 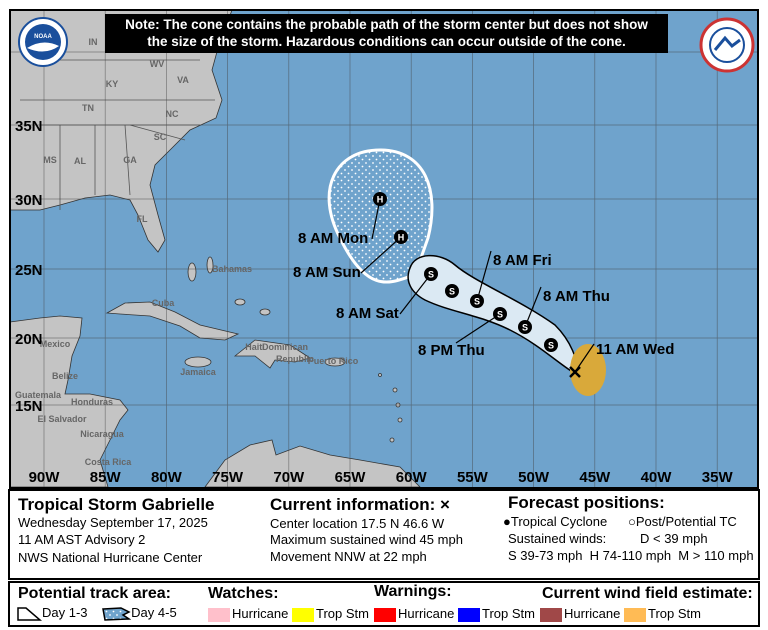 I want to click on warn-hurricane-swatch, so click(x=385, y=614).